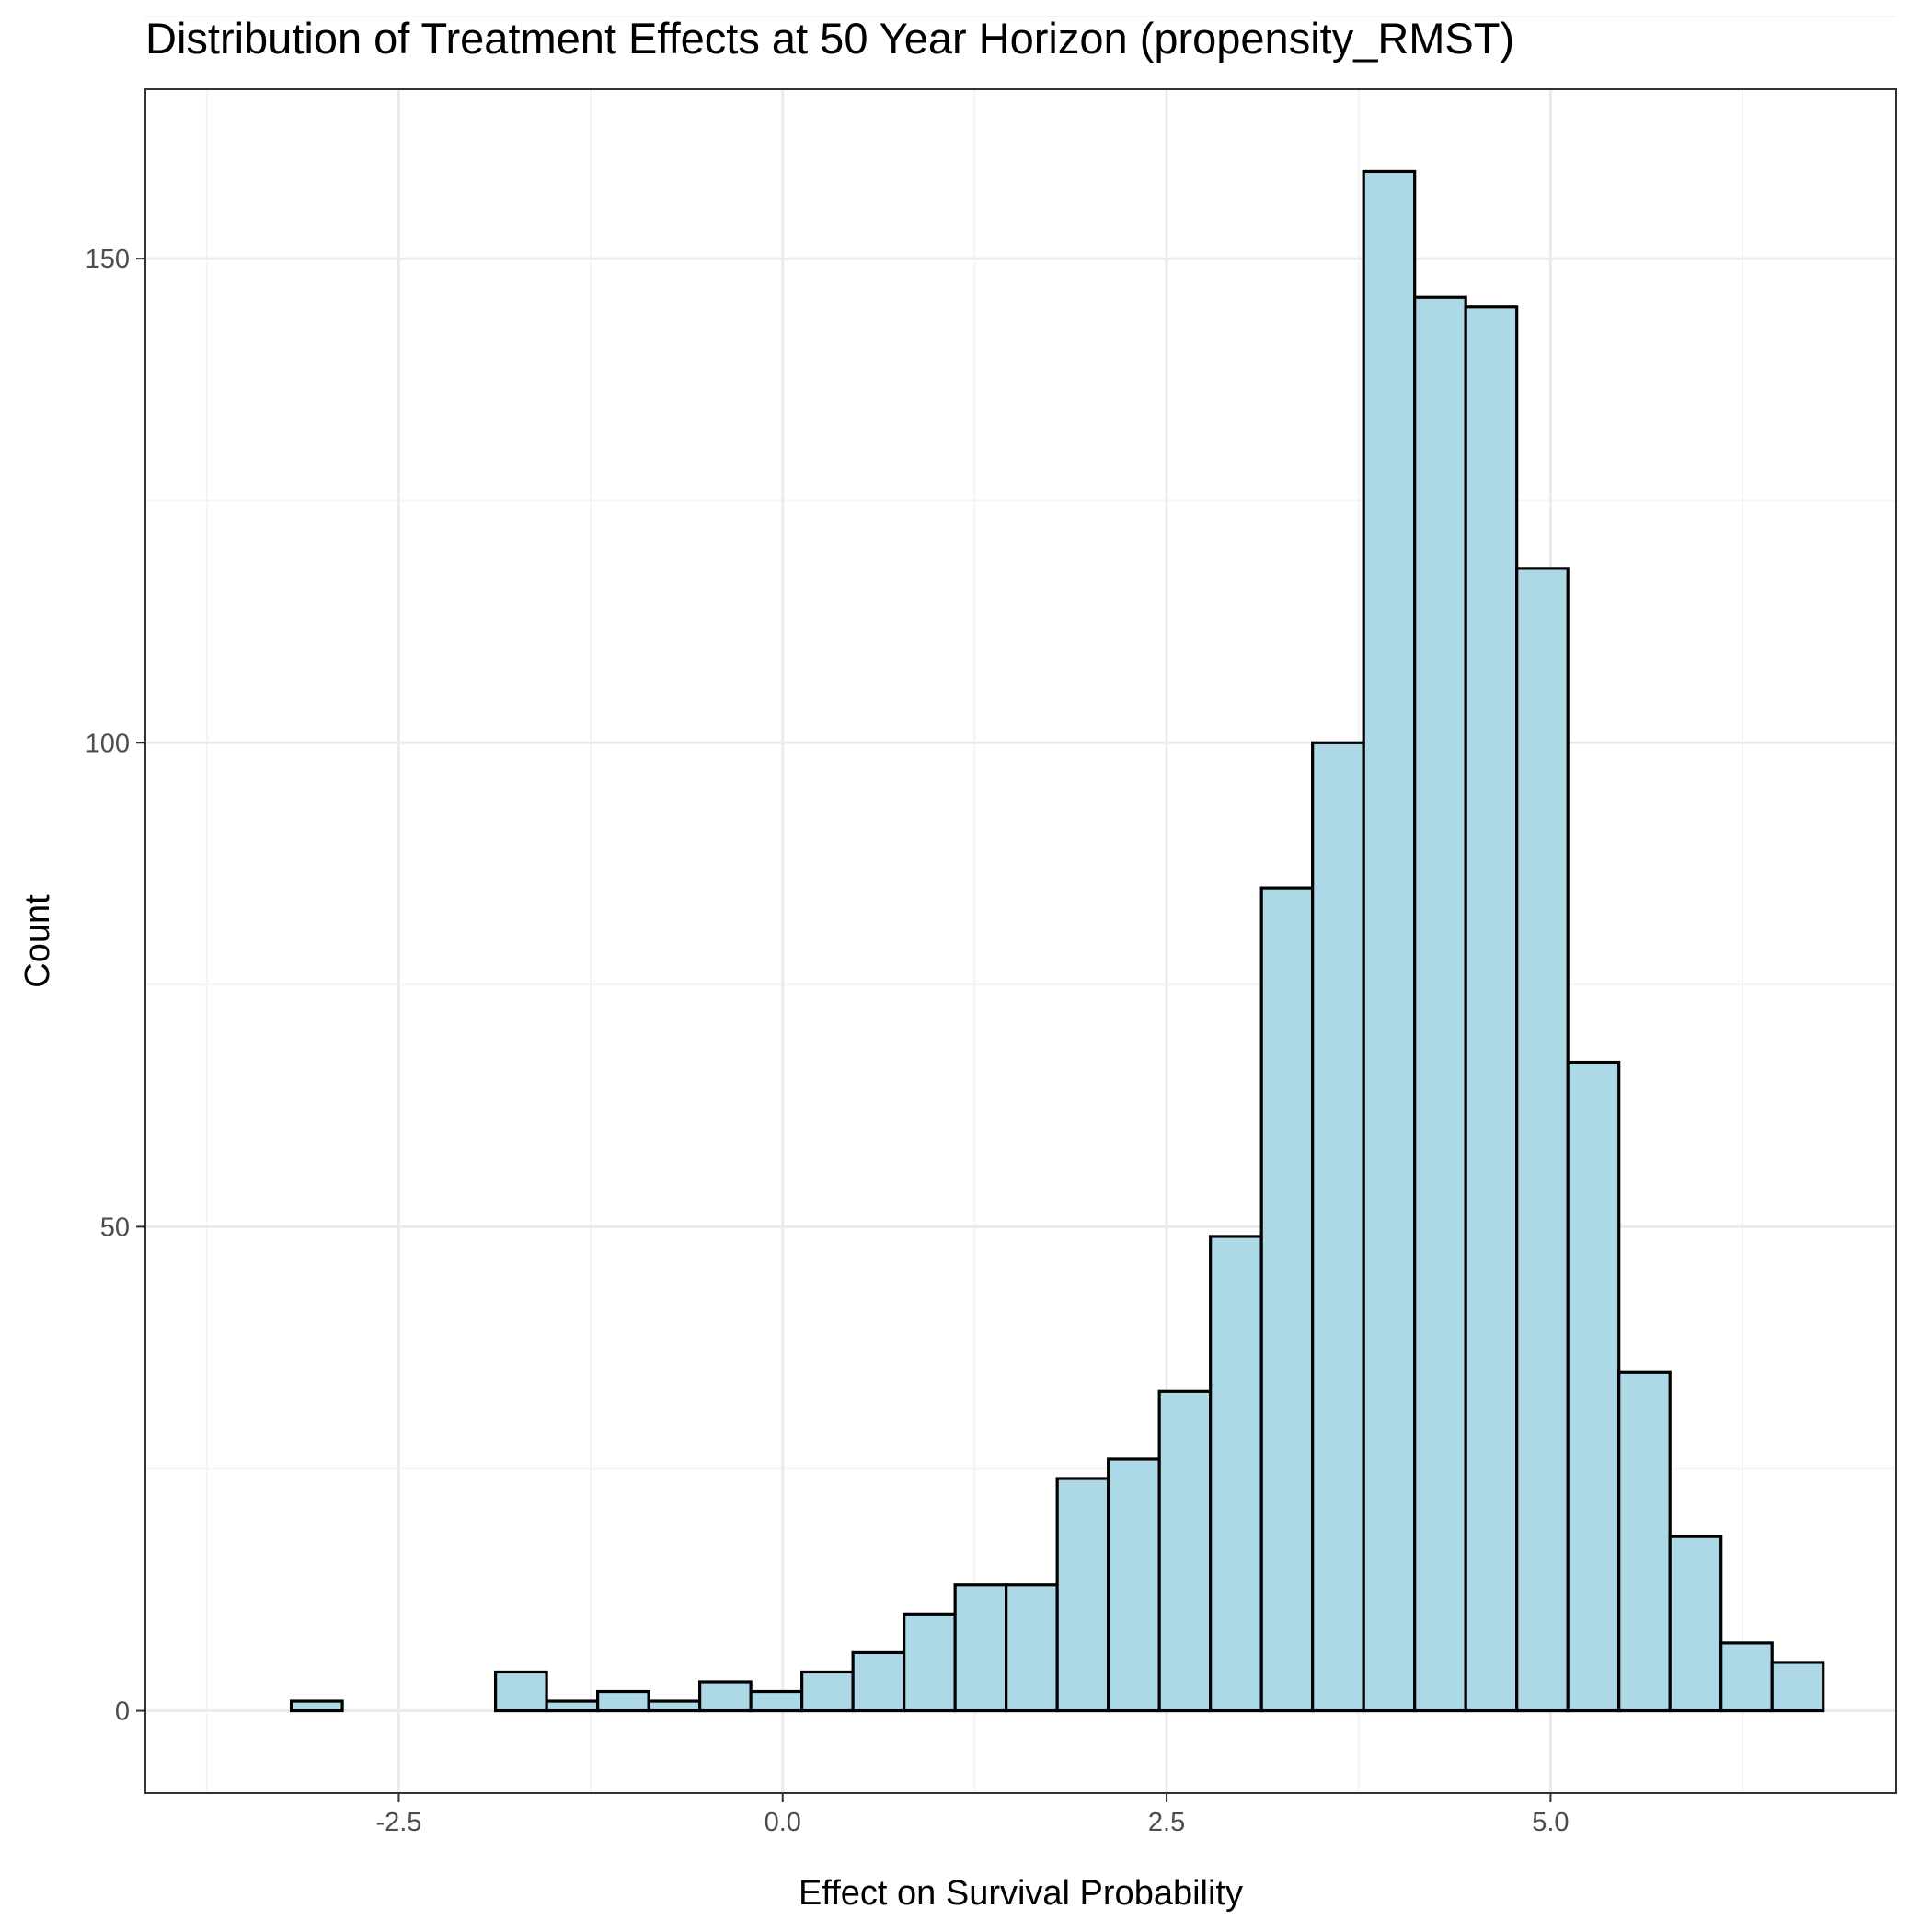 Image resolution: width=1932 pixels, height=1932 pixels. What do you see at coordinates (1021, 1893) in the screenshot?
I see `x-axis-title: Effect on Survival Probability` at bounding box center [1021, 1893].